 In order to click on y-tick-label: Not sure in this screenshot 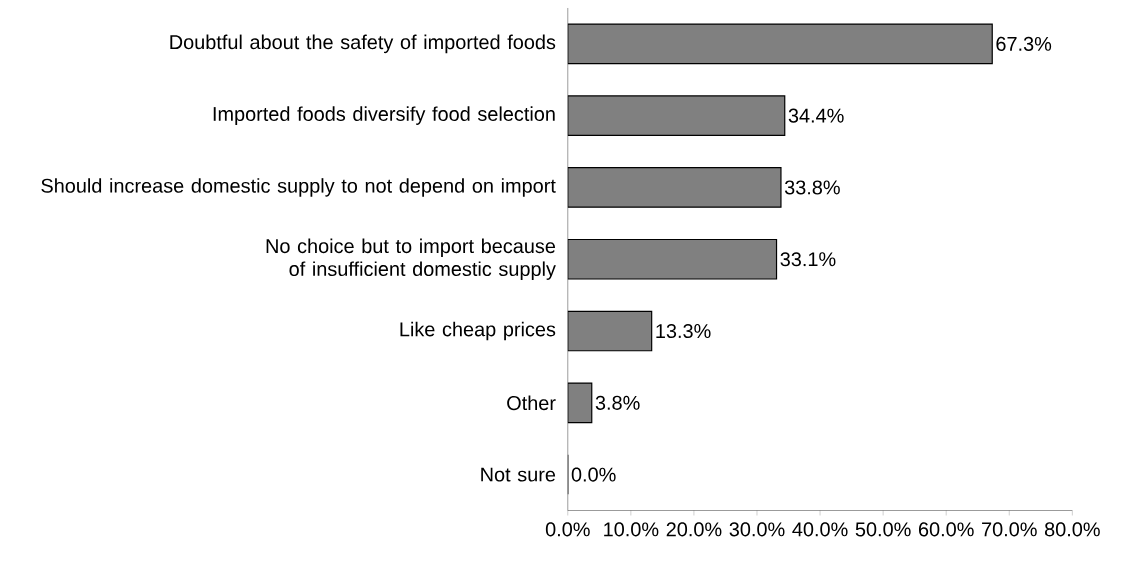, I will do `click(518, 474)`.